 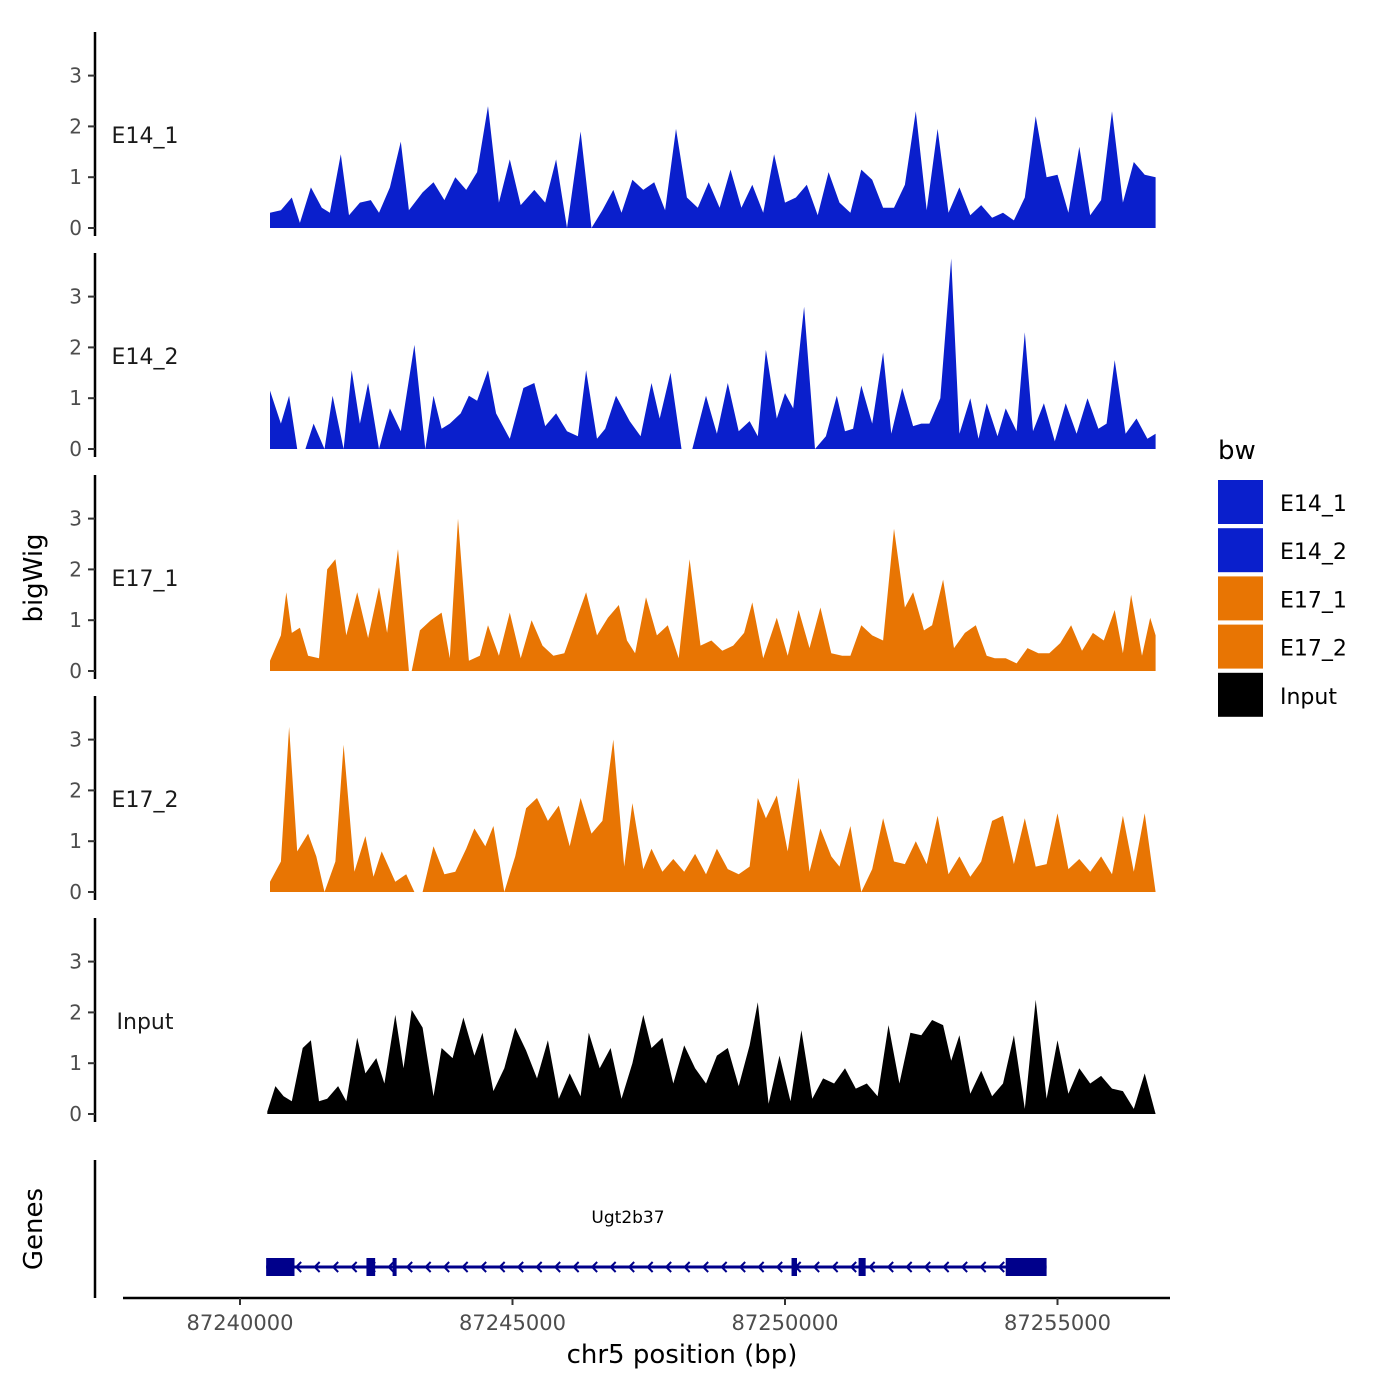 I want to click on track-label: E14_1, so click(x=145, y=136).